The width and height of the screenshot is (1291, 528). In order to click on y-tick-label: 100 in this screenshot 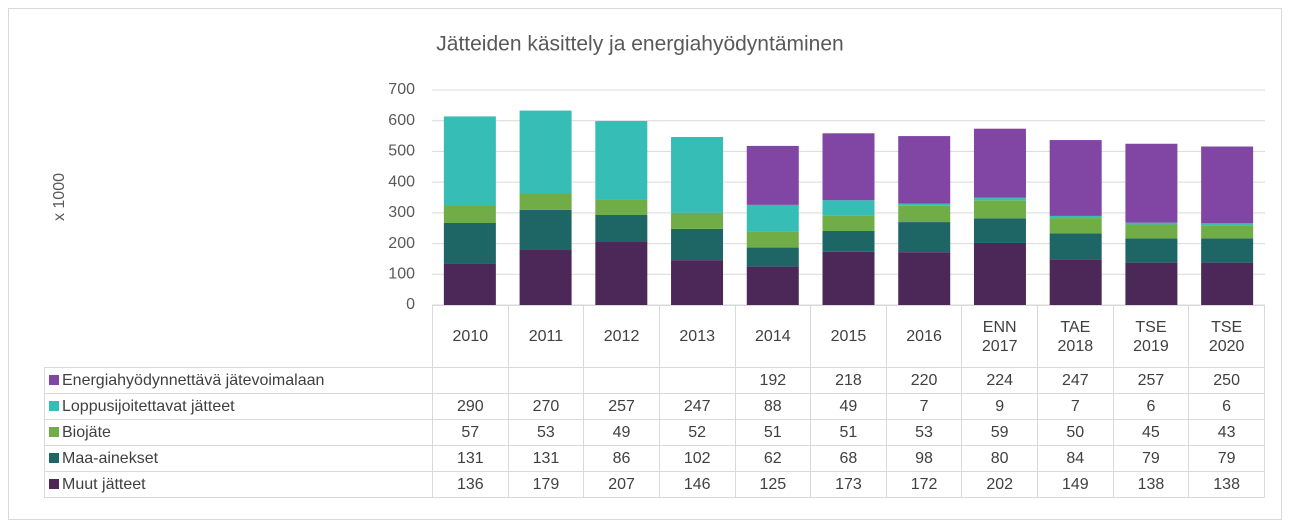, I will do `click(401, 274)`.